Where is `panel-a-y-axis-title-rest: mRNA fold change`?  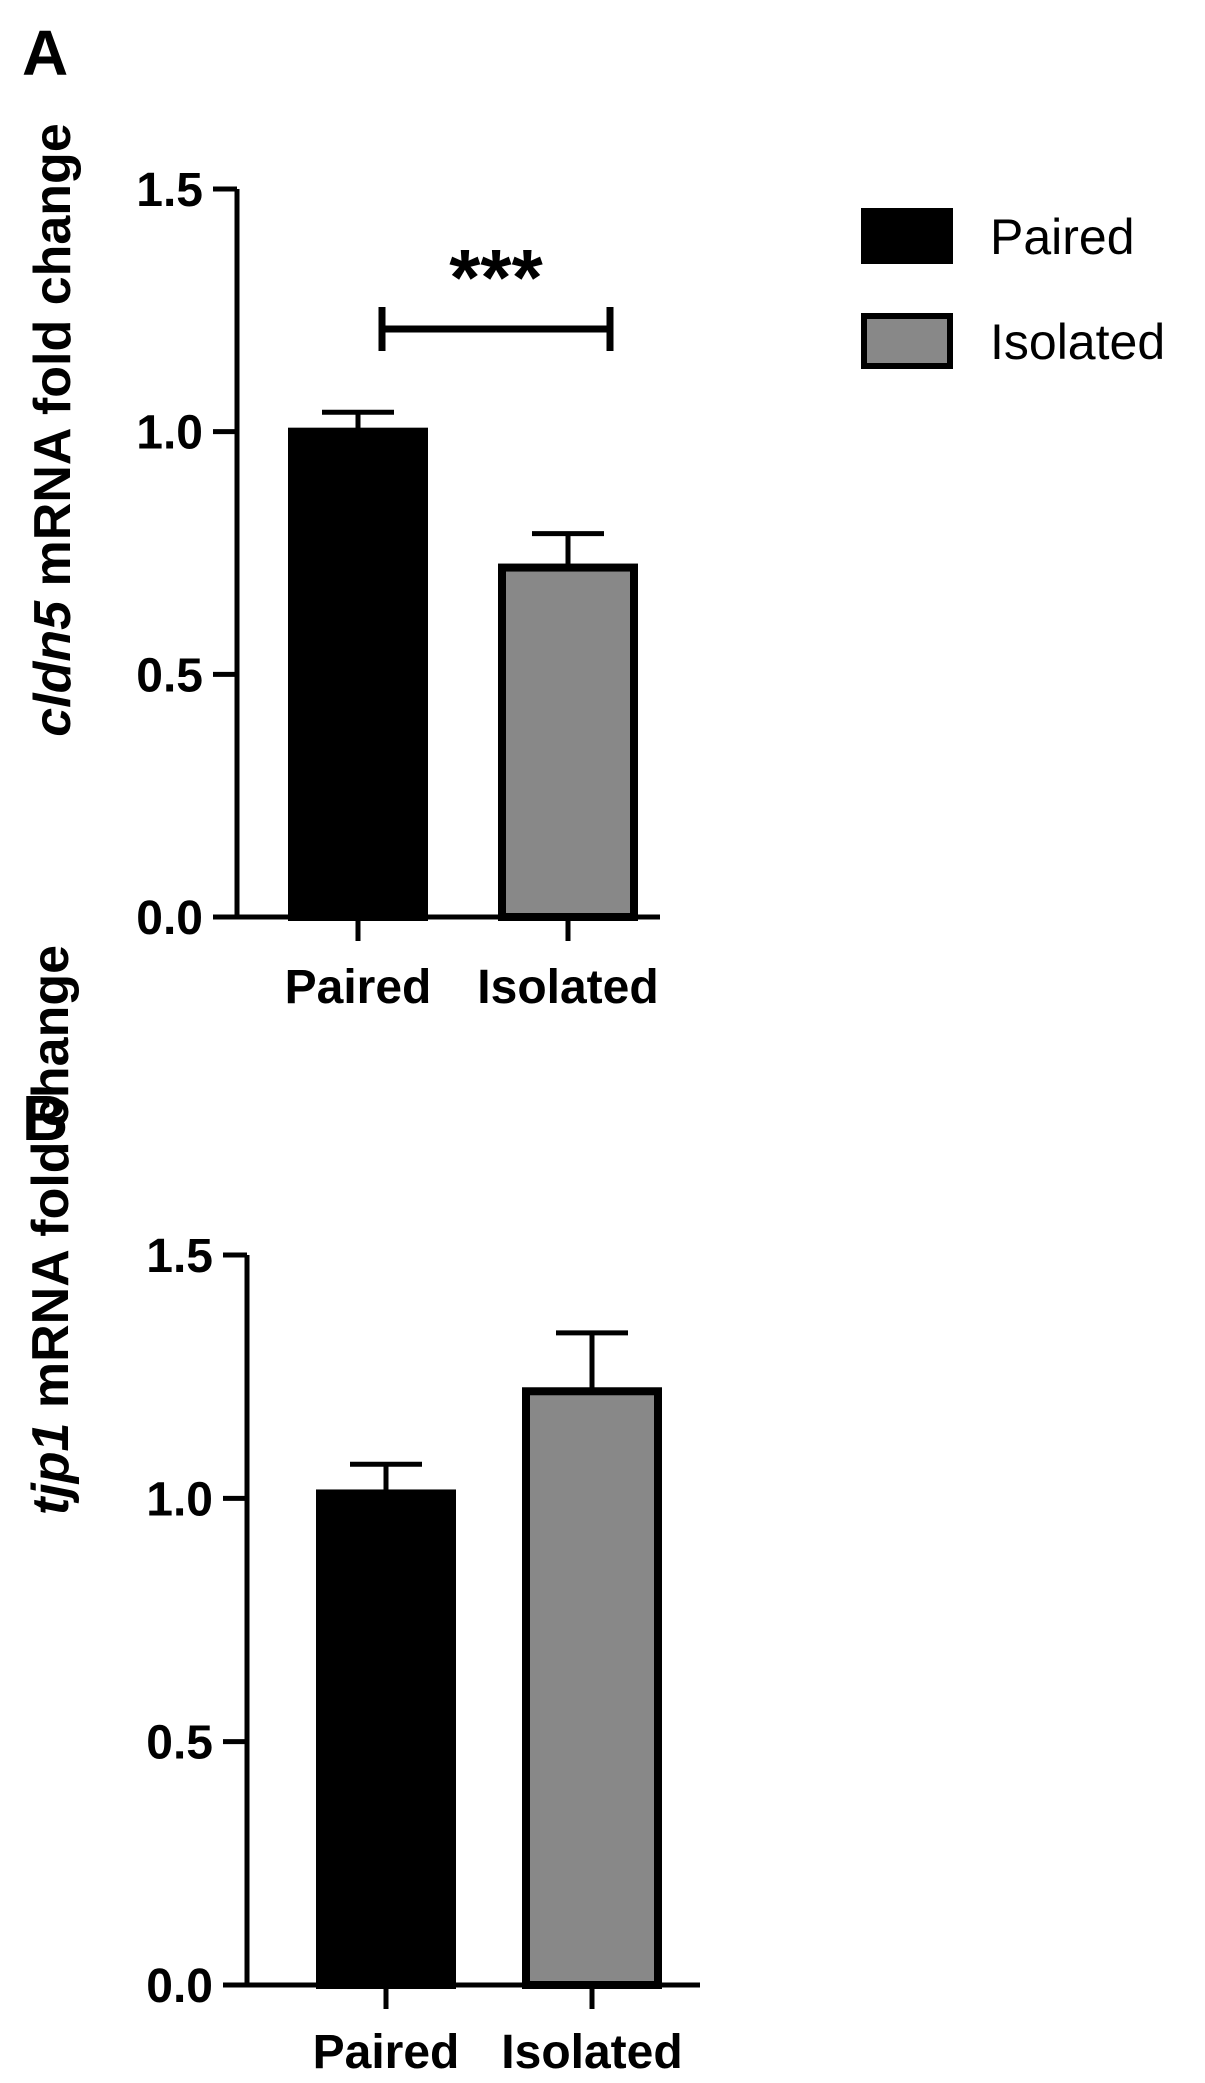
panel-a-y-axis-title-rest: mRNA fold change is located at coordinates (53, 362).